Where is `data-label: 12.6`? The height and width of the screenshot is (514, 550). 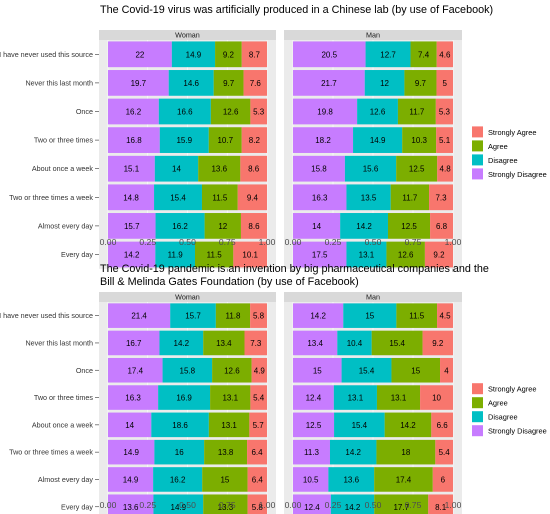 data-label: 12.6 is located at coordinates (231, 112).